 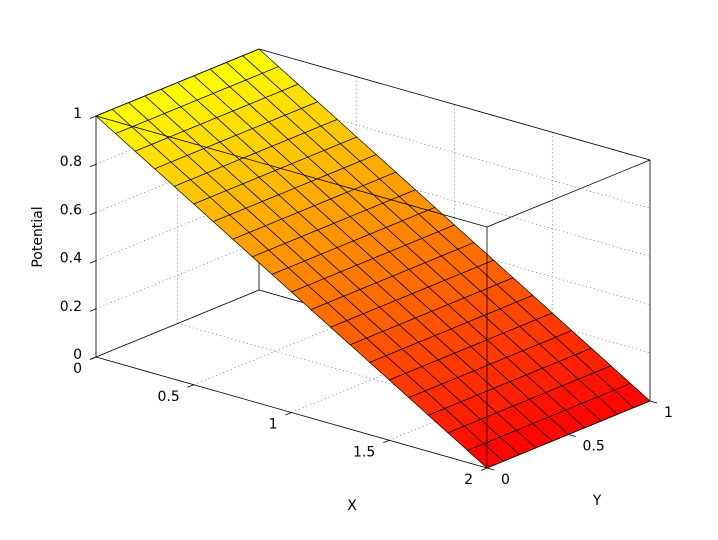 I want to click on y-tick-label: 0, so click(x=505, y=480).